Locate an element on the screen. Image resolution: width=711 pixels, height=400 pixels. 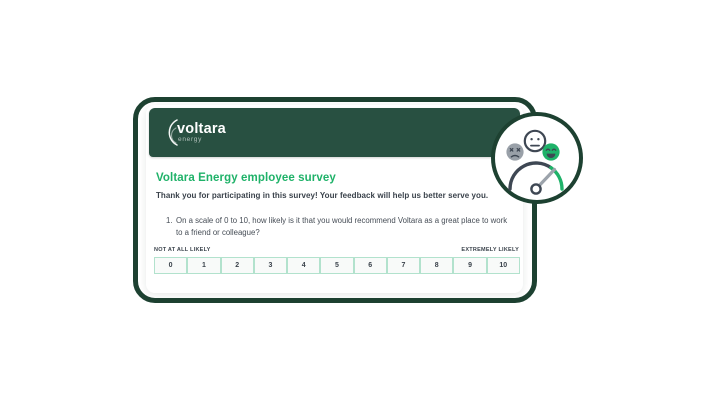
voltara-logo: voltara energy is located at coordinates (195, 133).